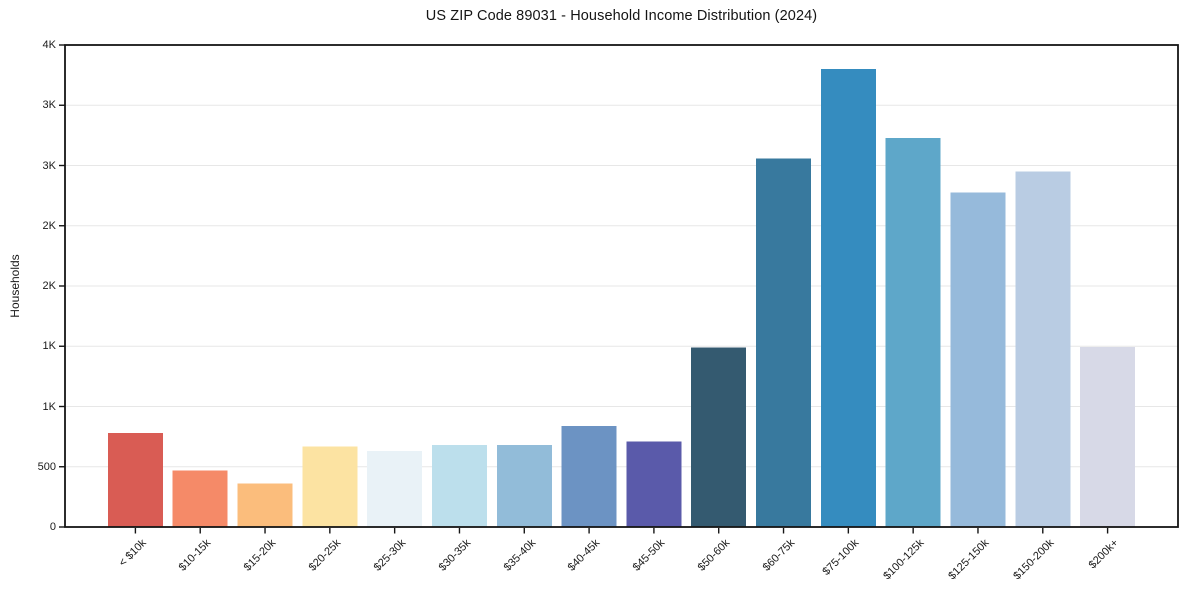 This screenshot has width=1189, height=590. Describe the element at coordinates (49, 45) in the screenshot. I see `y-tick-label: 4K` at that location.